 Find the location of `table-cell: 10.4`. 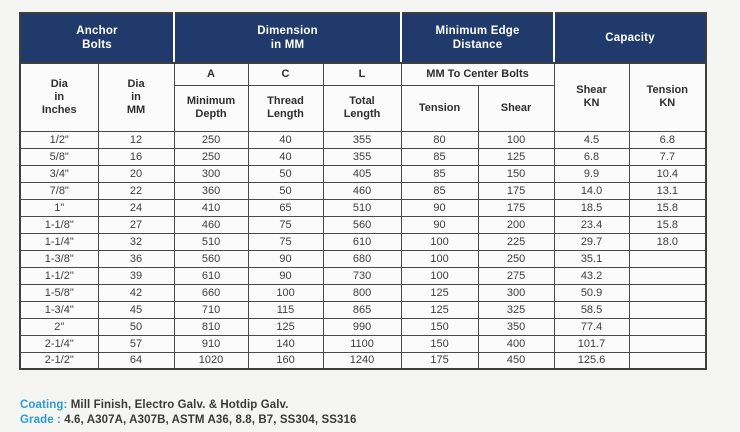

table-cell: 10.4 is located at coordinates (667, 173).